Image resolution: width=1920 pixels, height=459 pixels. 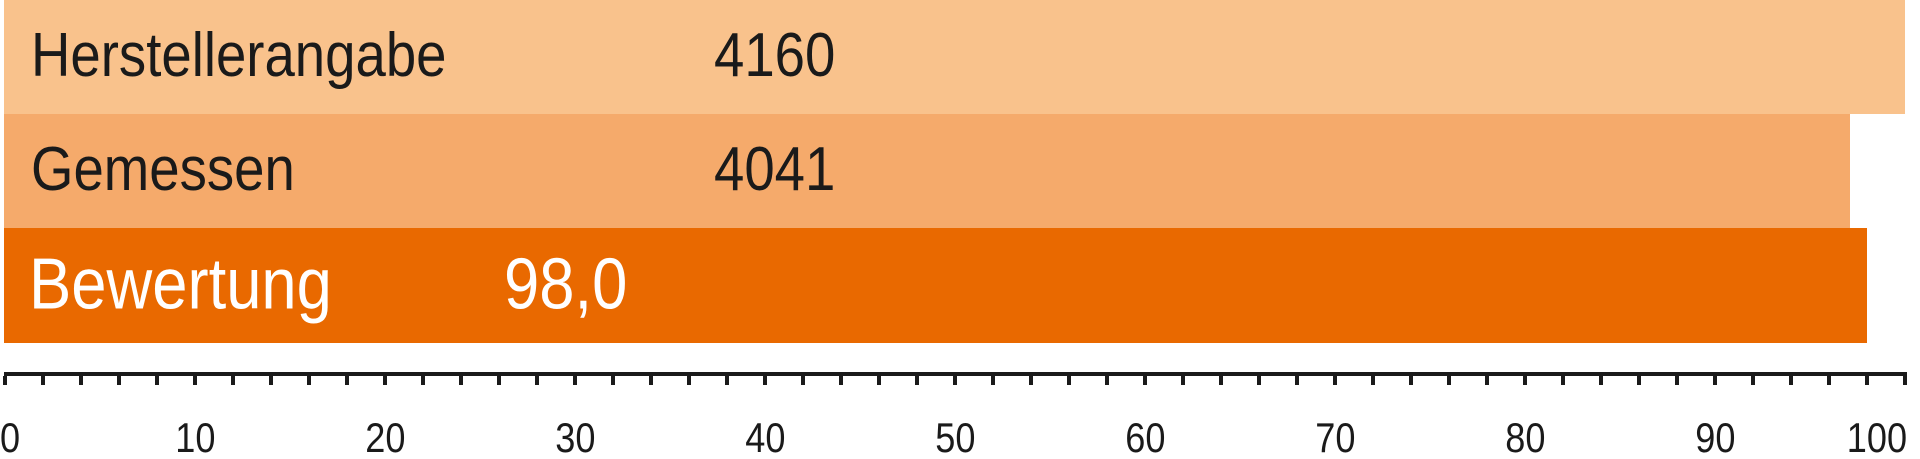 What do you see at coordinates (955, 436) in the screenshot?
I see `axis-tick-label: 50` at bounding box center [955, 436].